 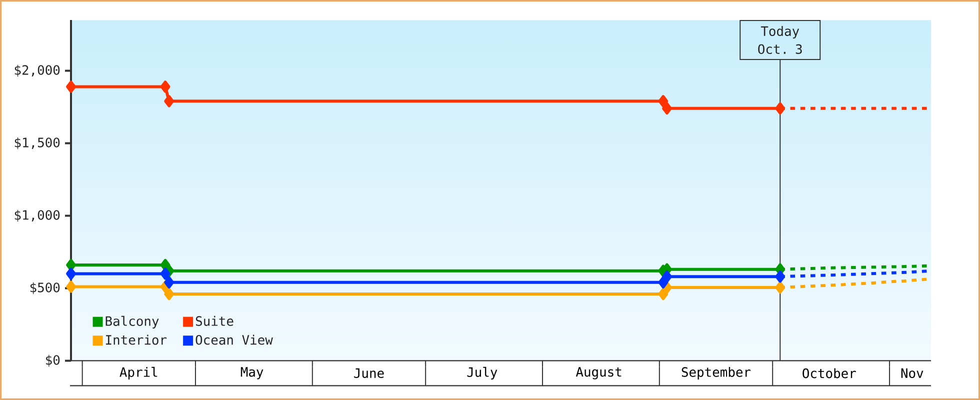 What do you see at coordinates (482, 373) in the screenshot?
I see `x-tick-label: July` at bounding box center [482, 373].